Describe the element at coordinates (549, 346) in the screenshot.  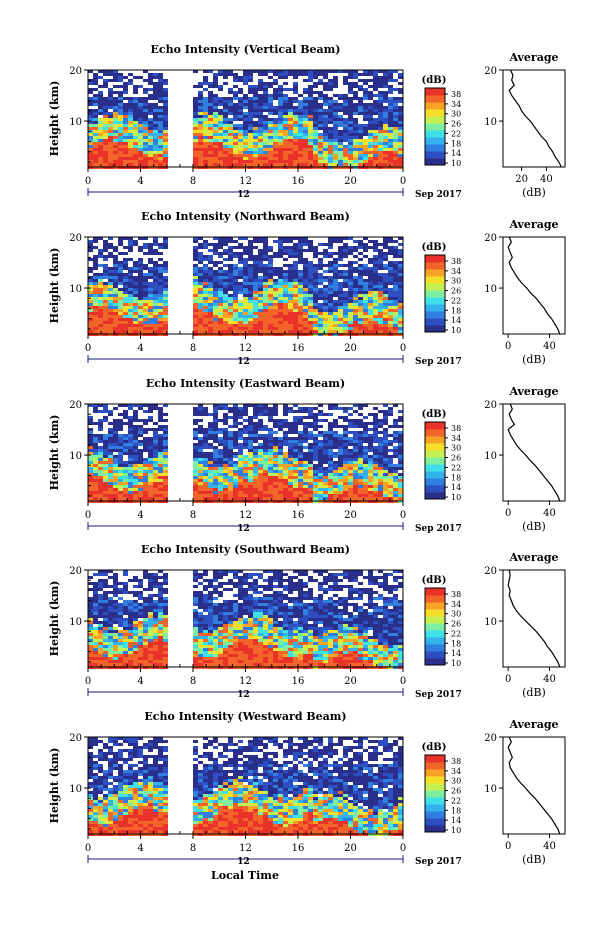
I see `average-x-tick-label: 40` at that location.